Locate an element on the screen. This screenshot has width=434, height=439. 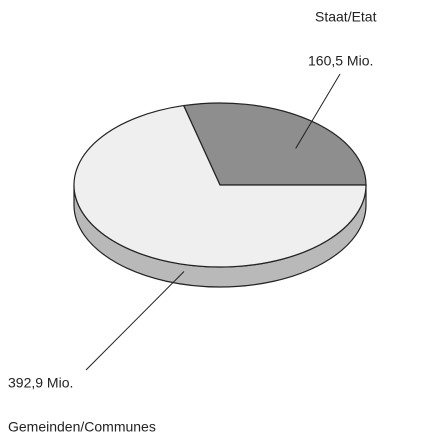
slice-name: Staat/Etat is located at coordinates (346, 17).